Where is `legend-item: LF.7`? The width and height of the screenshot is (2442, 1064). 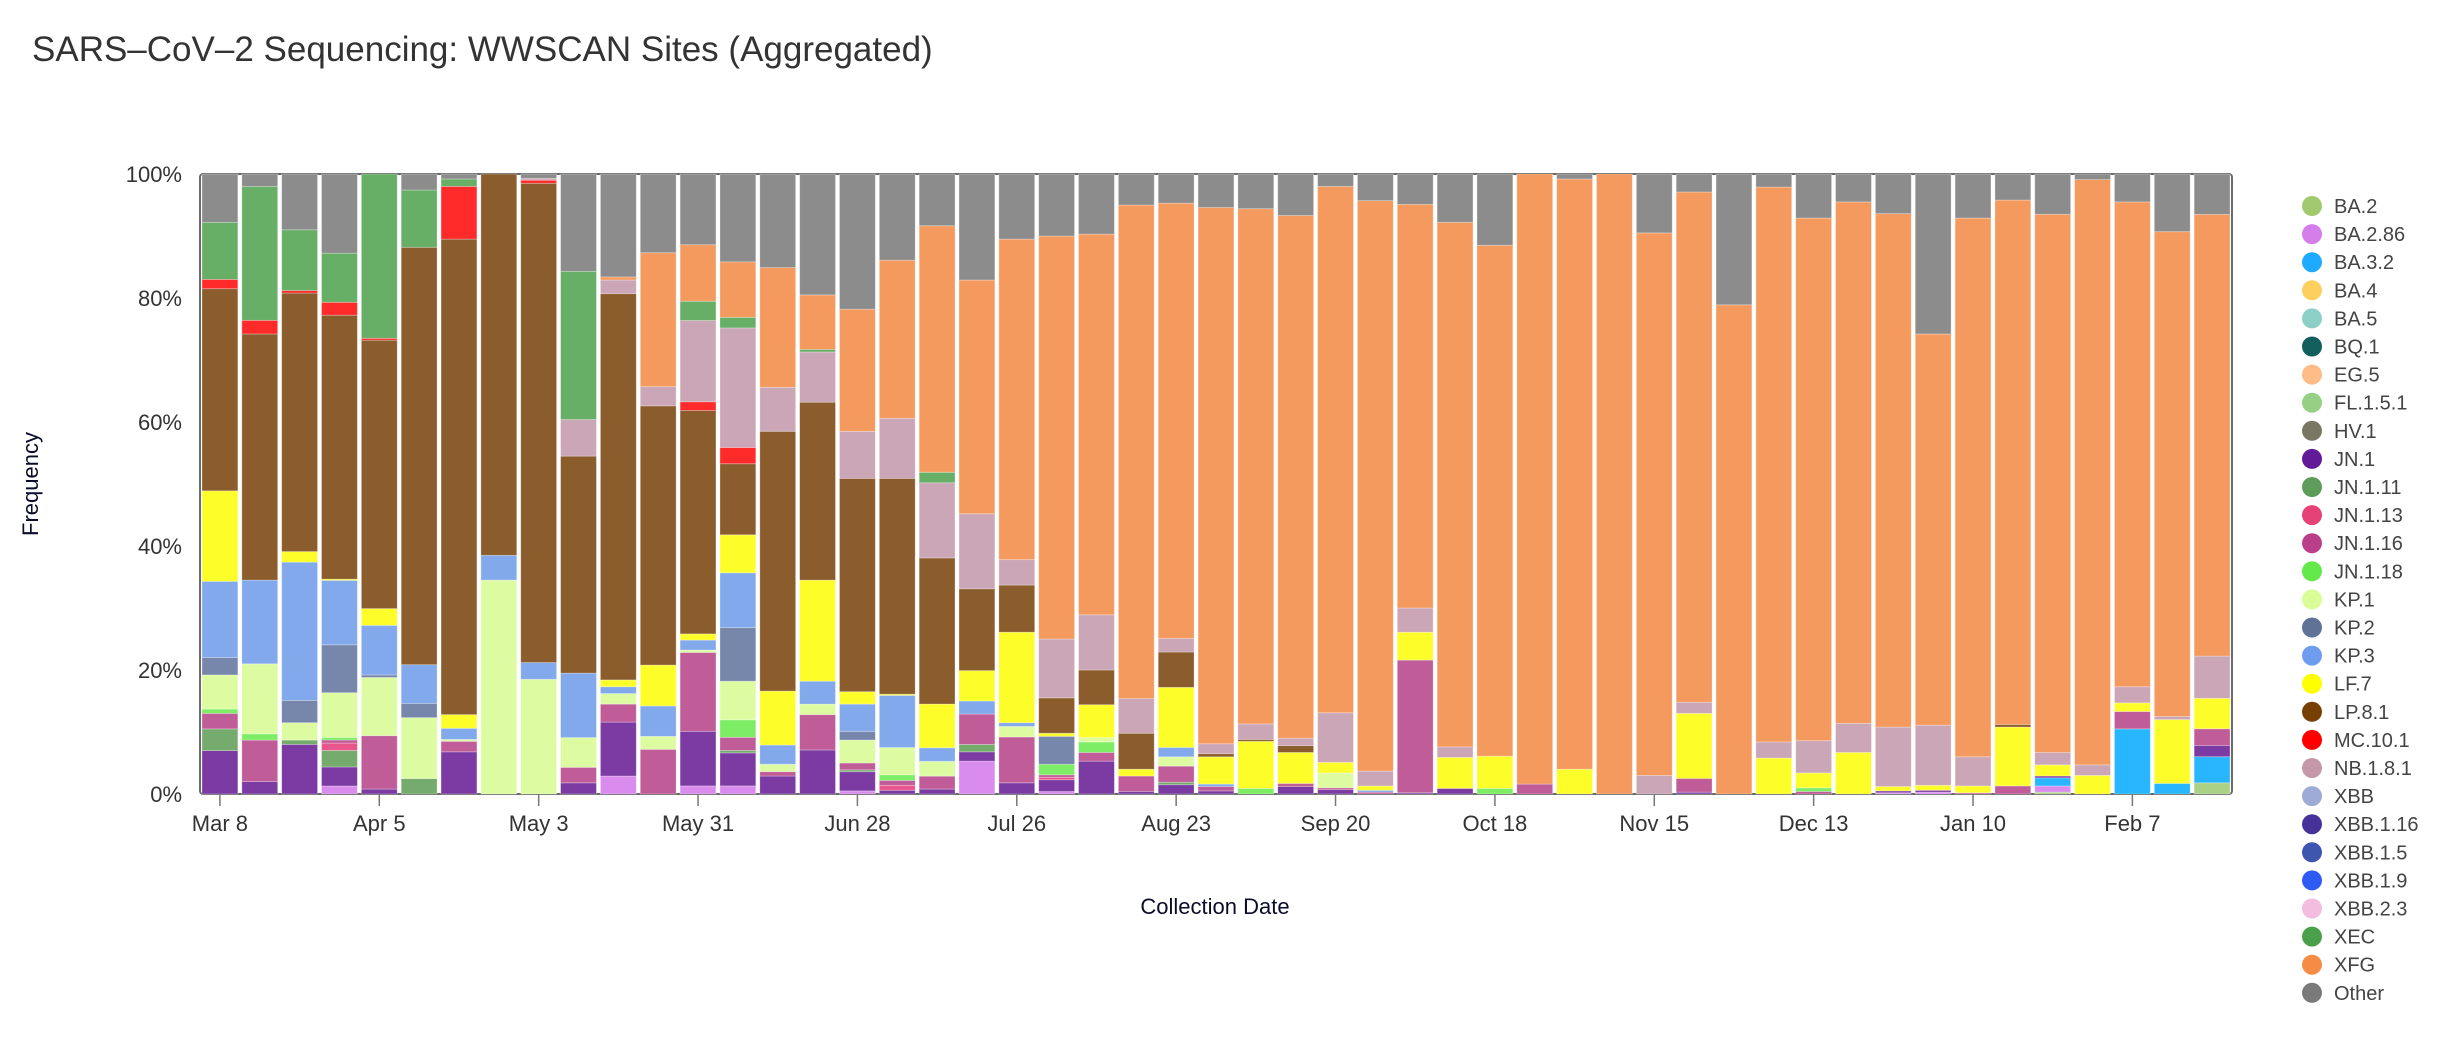
legend-item: LF.7 is located at coordinates (2337, 684).